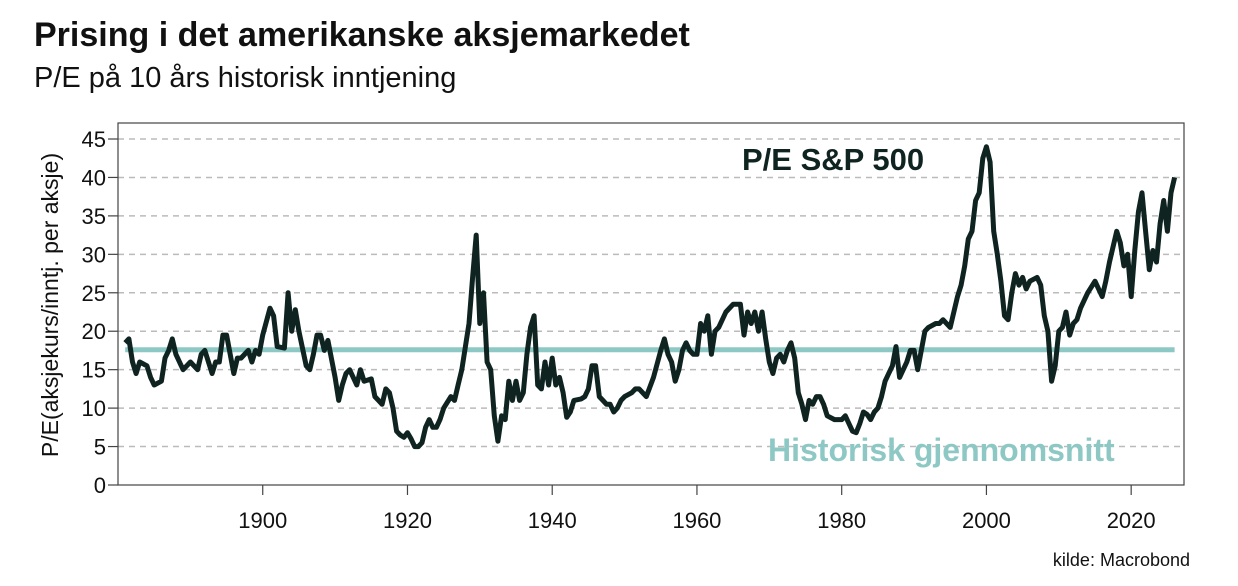 The width and height of the screenshot is (1238, 586). Describe the element at coordinates (986, 520) in the screenshot. I see `x-tick-label: 2000` at that location.